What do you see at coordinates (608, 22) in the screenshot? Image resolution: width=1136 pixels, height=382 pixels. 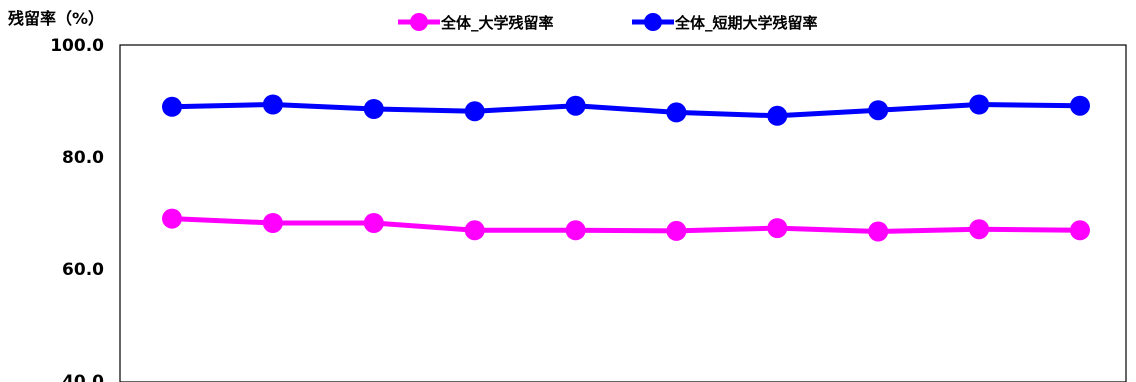 I see `legend: 全体_大学残留率 全体_短期大学残留率` at bounding box center [608, 22].